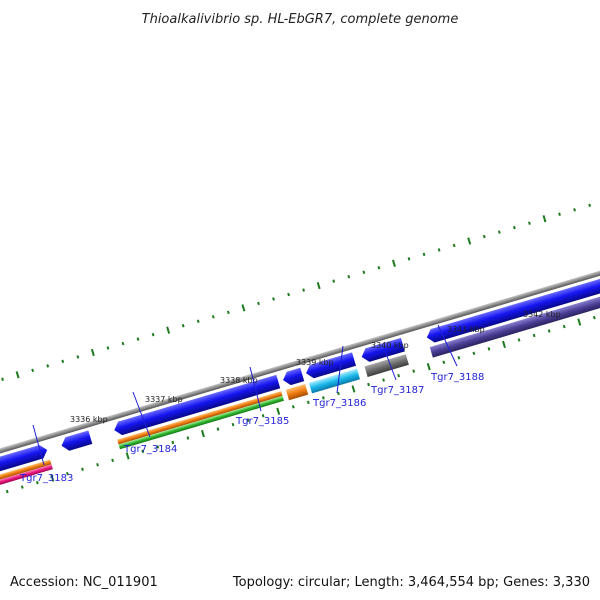  I want to click on scale-label: 3341 kbp, so click(466, 329).